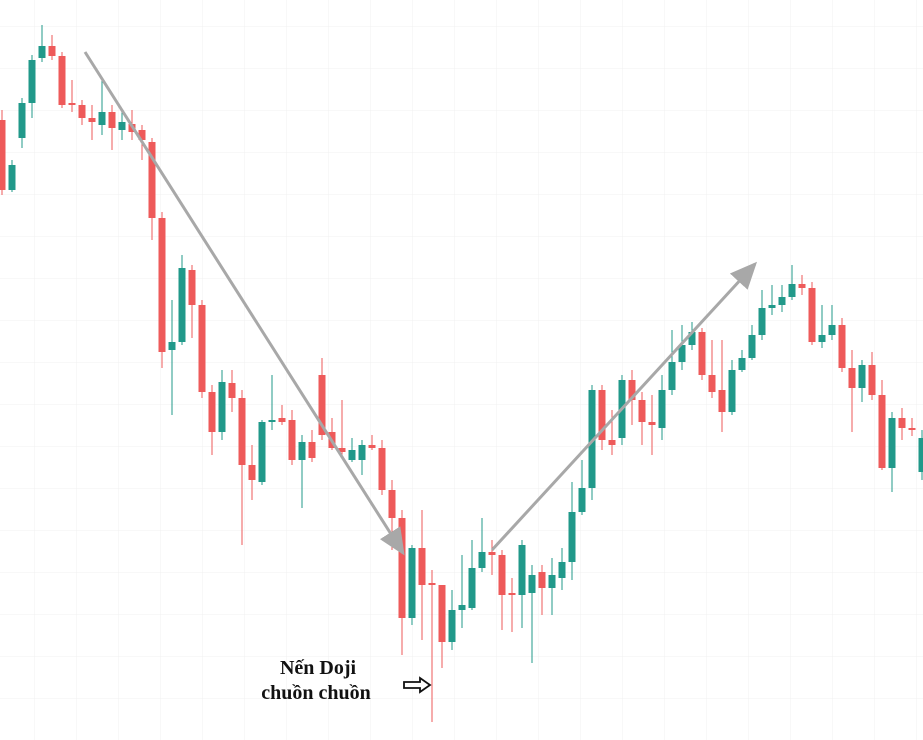  Describe the element at coordinates (316, 693) in the screenshot. I see `annotation: chuồn chuồn` at that location.